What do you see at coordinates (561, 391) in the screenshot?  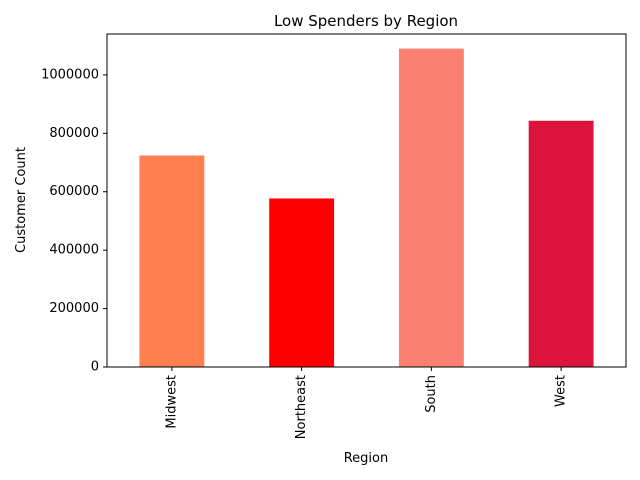 I see `x-tick-label: West` at bounding box center [561, 391].